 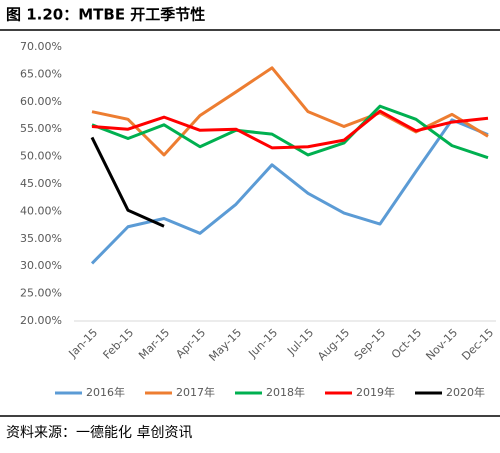 I want to click on legend-label: 2018年, so click(x=285, y=392).